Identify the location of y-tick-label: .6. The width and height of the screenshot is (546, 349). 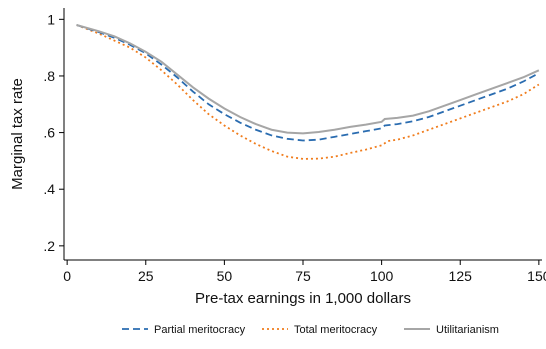
(49, 133).